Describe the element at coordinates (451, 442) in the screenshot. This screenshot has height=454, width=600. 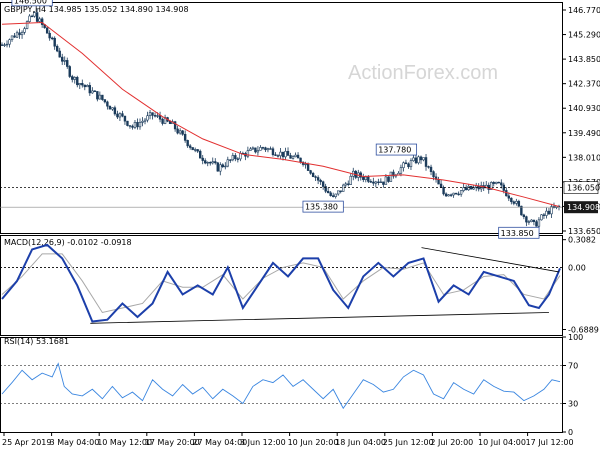
I see `x-axis-label: 2 Jul 20:00` at that location.